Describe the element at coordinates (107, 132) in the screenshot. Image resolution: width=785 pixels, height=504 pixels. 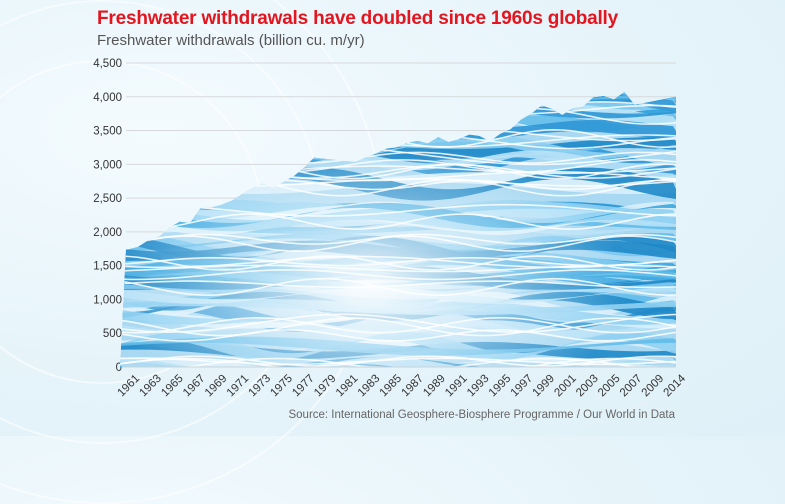
I see `y-tick-label: 3,500` at that location.